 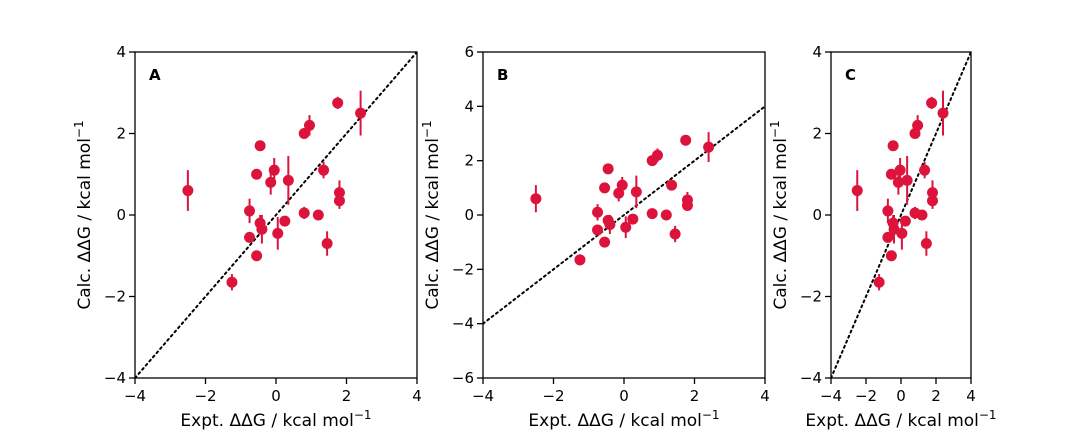 I want to click on y-tick-label: −2, so click(x=463, y=269).